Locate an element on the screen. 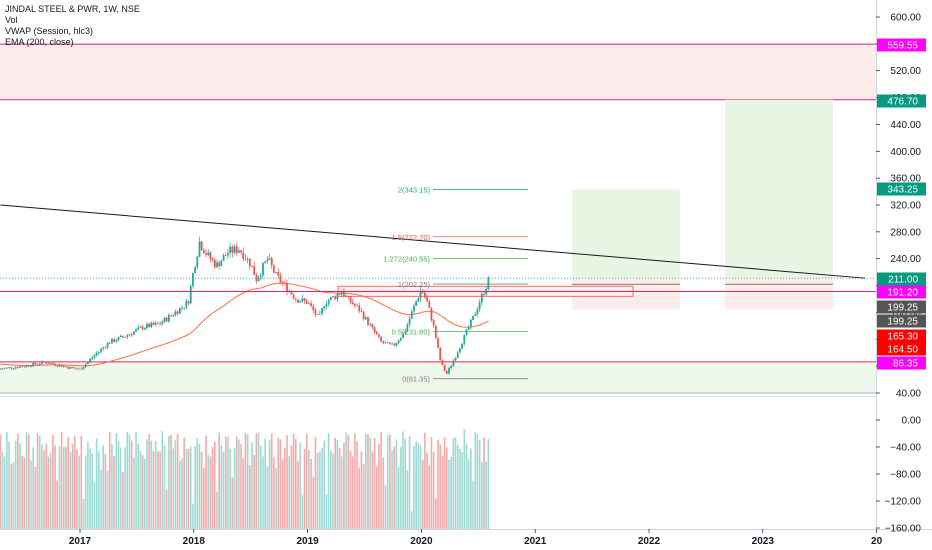  price-label-text: 86.35 is located at coordinates (905, 364).